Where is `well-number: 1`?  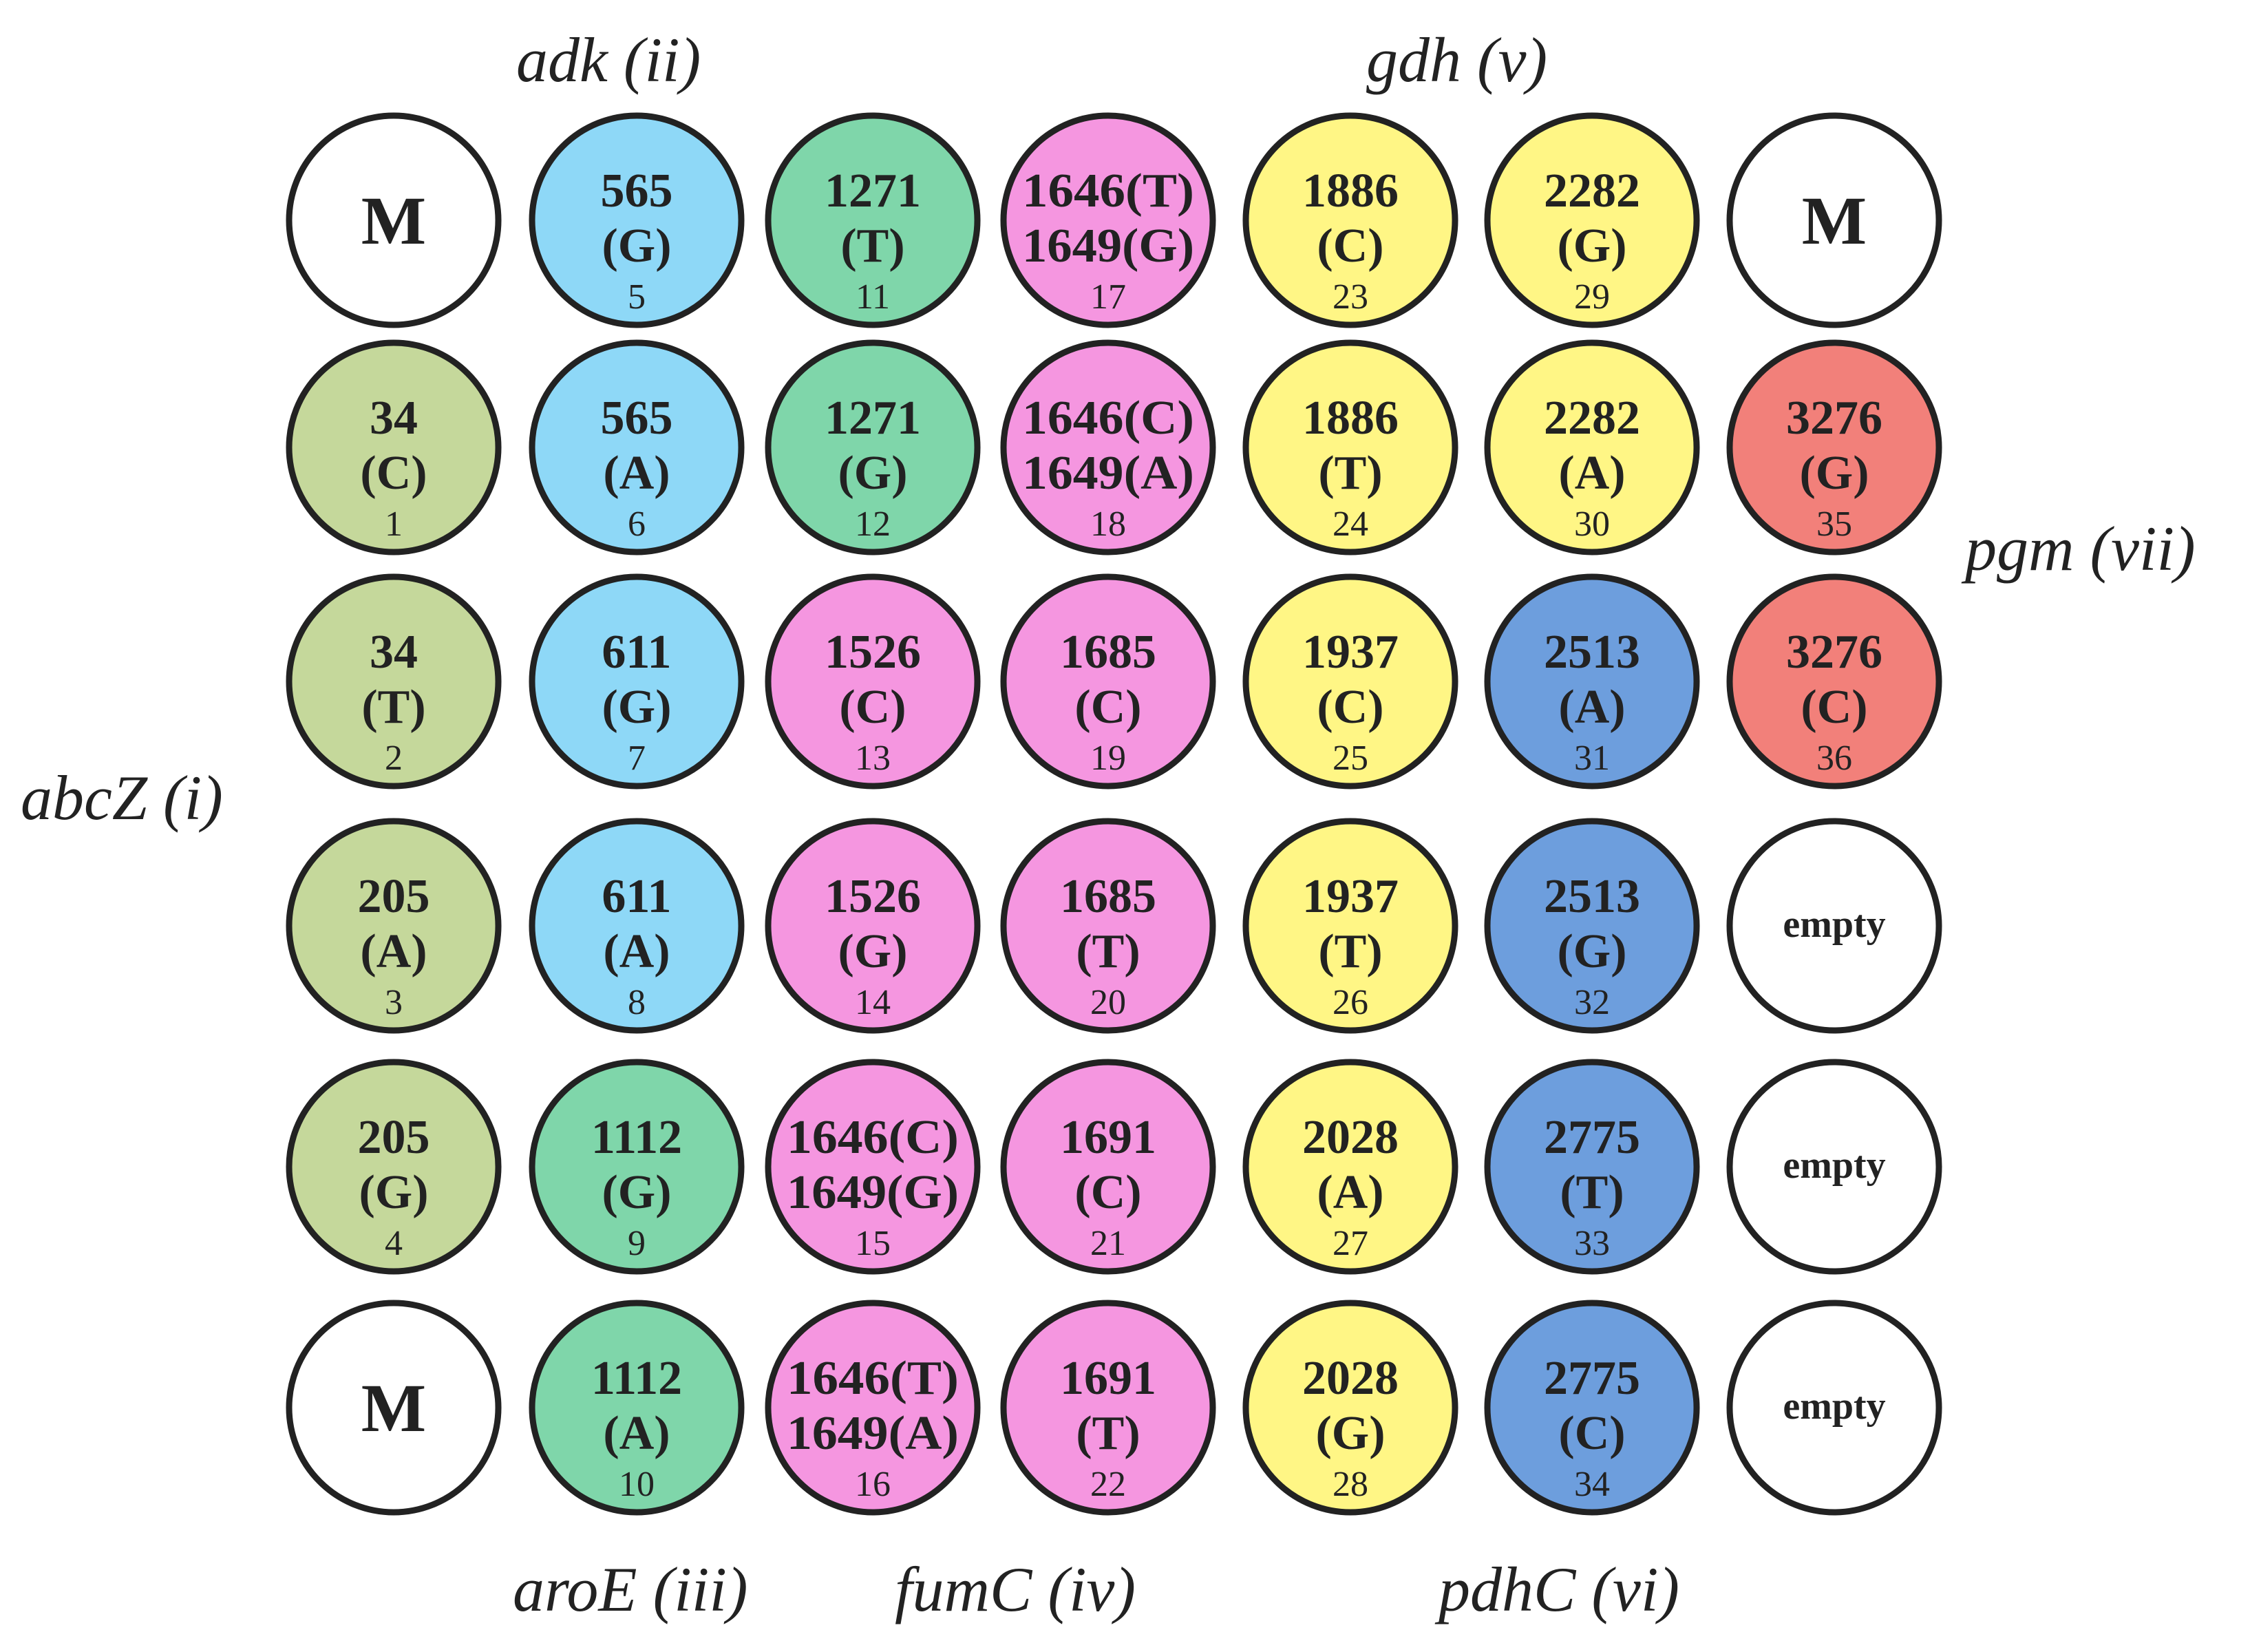 well-number: 1 is located at coordinates (394, 525).